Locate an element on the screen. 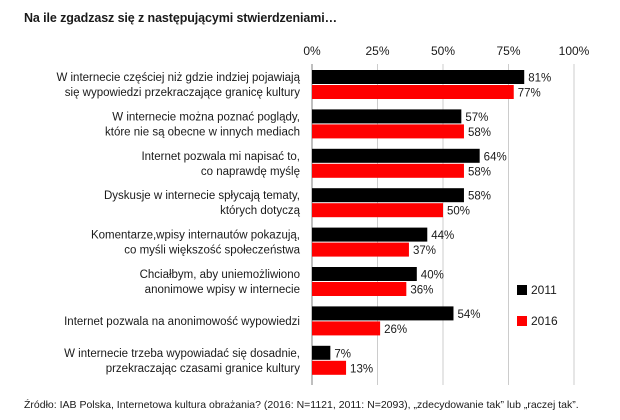  category-label: Komentarze,wpisy internautów pokazują, is located at coordinates (195, 236).